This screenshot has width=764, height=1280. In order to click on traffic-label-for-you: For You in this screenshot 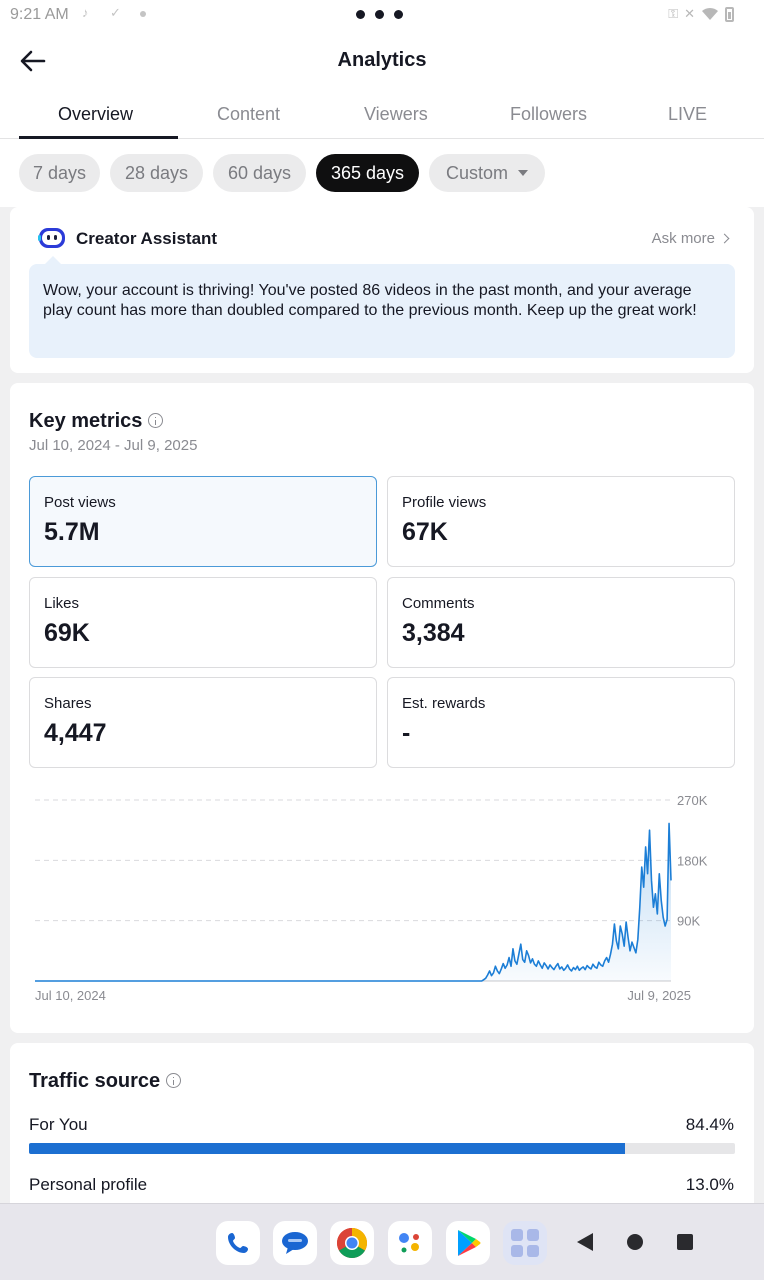, I will do `click(58, 1124)`.